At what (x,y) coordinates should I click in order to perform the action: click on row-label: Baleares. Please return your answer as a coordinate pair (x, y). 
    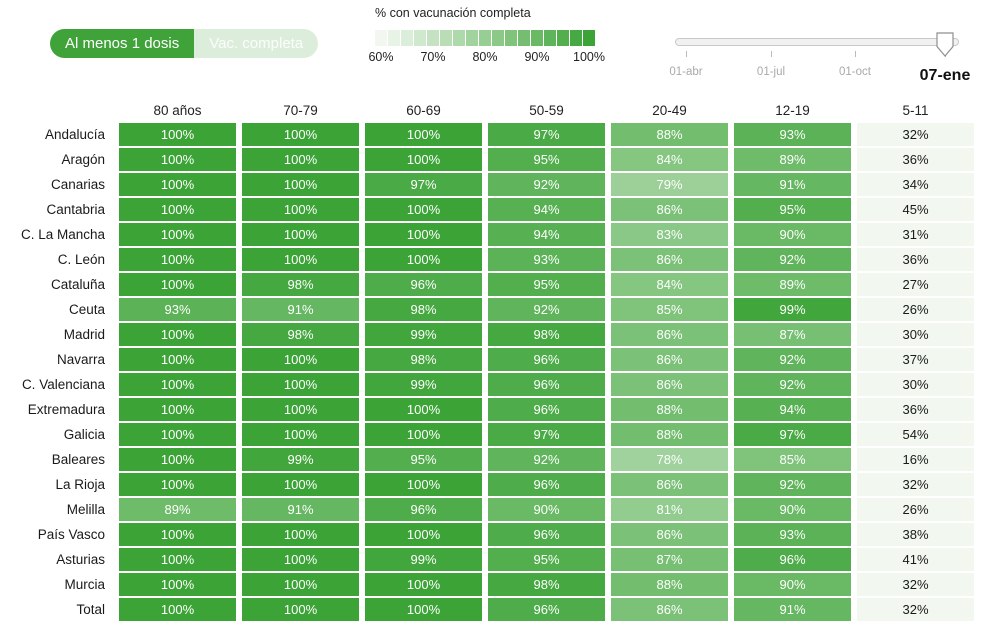
    Looking at the image, I should click on (78, 459).